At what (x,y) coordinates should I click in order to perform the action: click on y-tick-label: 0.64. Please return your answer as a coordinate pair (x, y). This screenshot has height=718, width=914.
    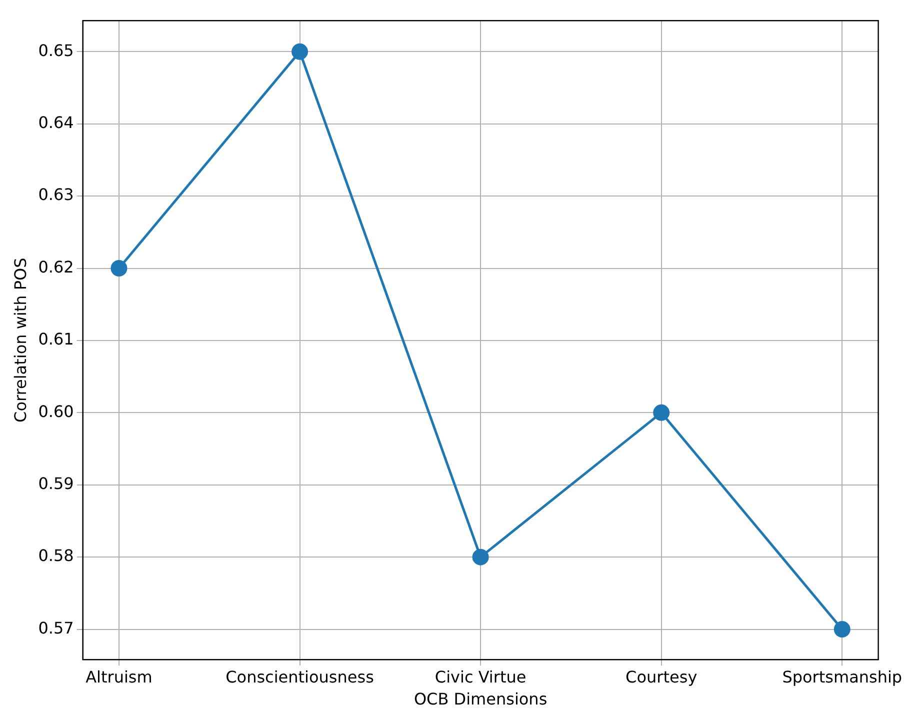
    Looking at the image, I should click on (56, 122).